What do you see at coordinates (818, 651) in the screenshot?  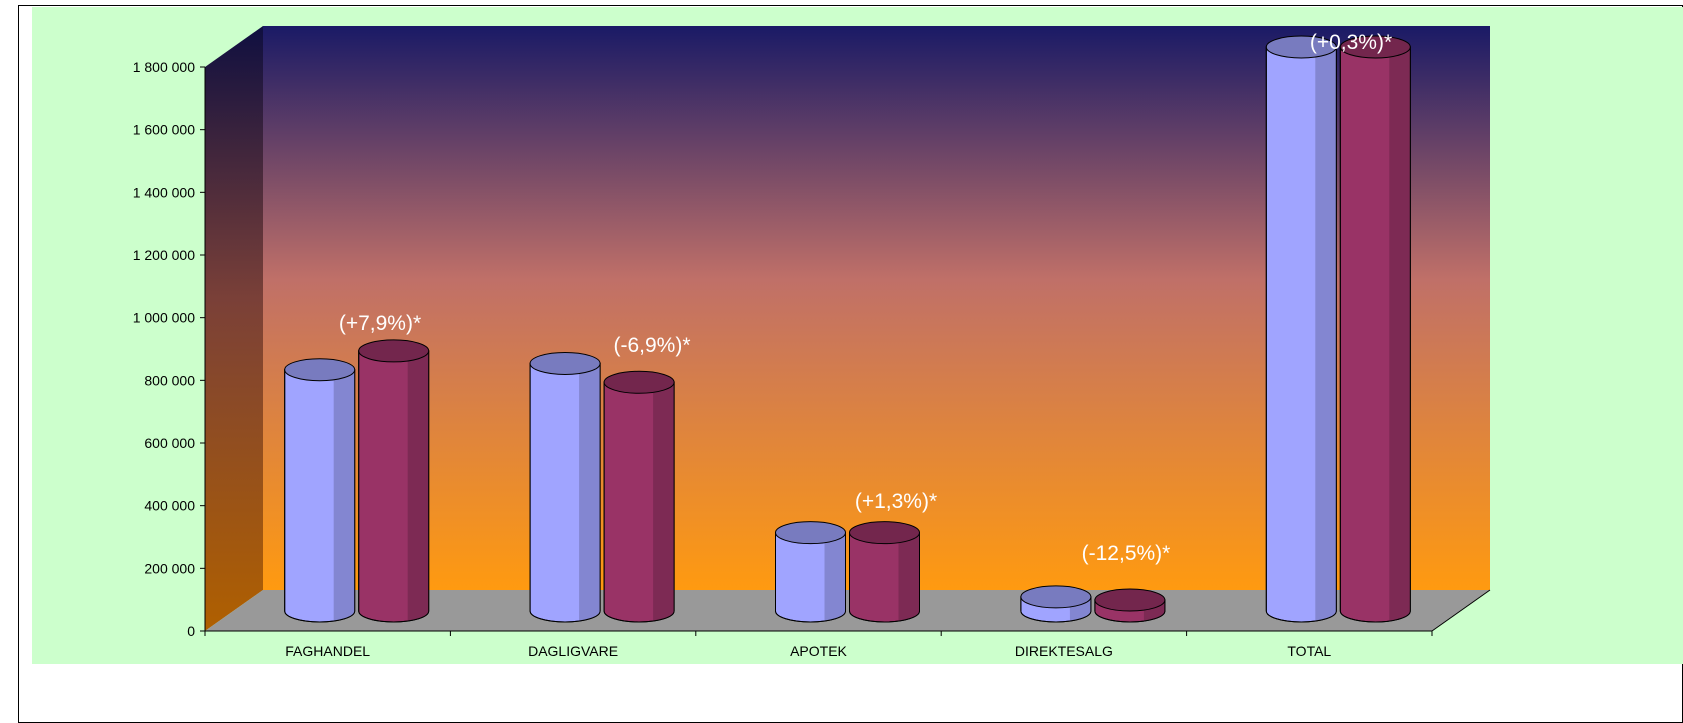 I see `x-tick-label: APOTEK` at bounding box center [818, 651].